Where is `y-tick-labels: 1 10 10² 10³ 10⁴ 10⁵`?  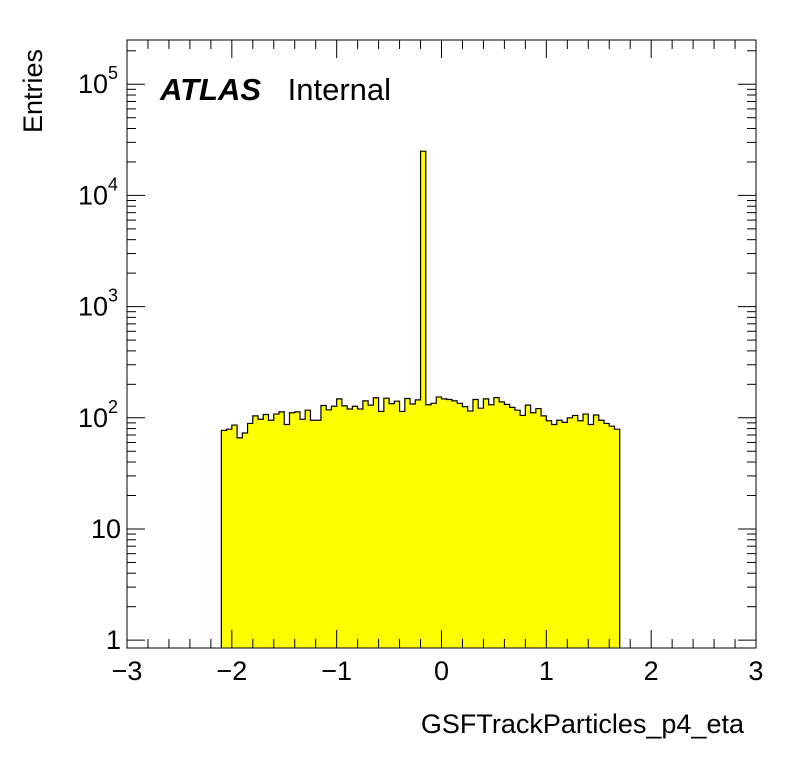 y-tick-labels: 1 10 10² 10³ 10⁴ 10⁵ is located at coordinates (99, 359).